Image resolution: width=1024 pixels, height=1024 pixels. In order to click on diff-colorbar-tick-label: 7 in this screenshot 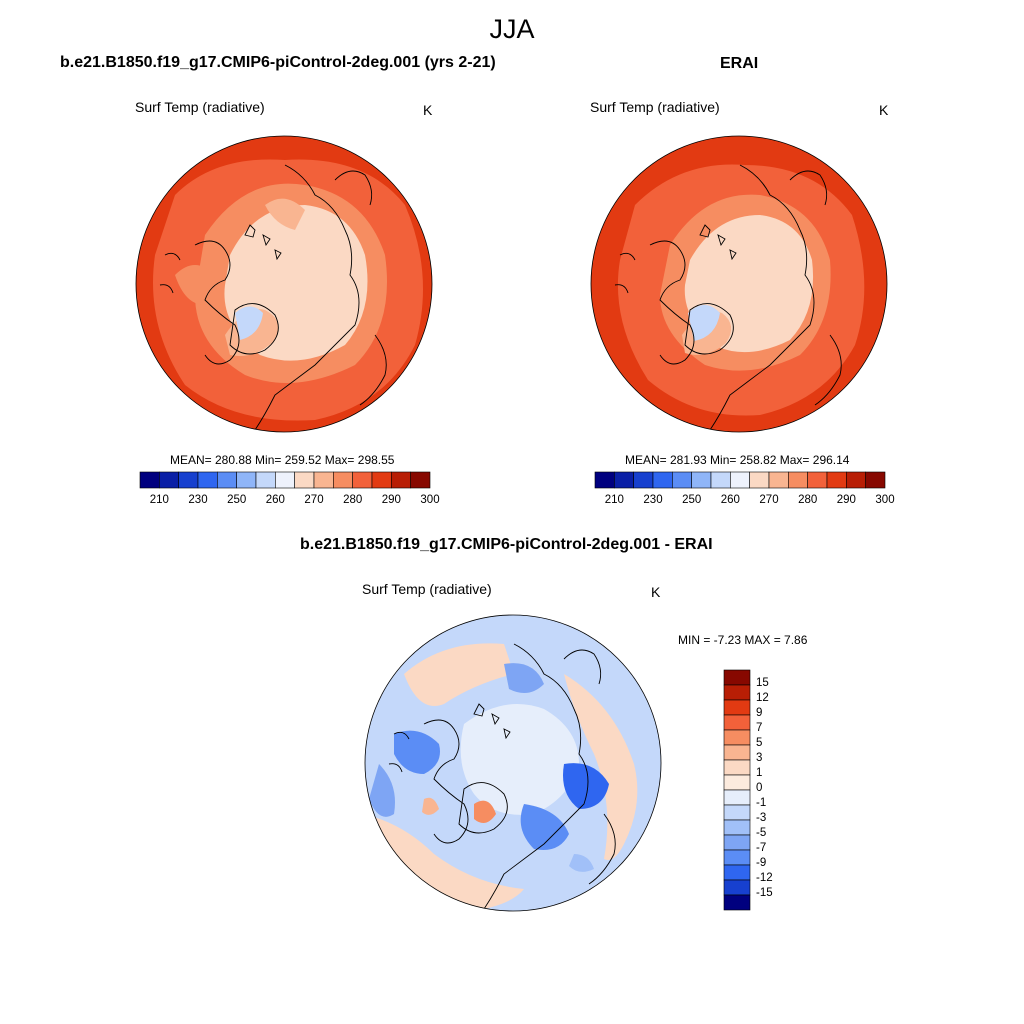, I will do `click(759, 728)`.